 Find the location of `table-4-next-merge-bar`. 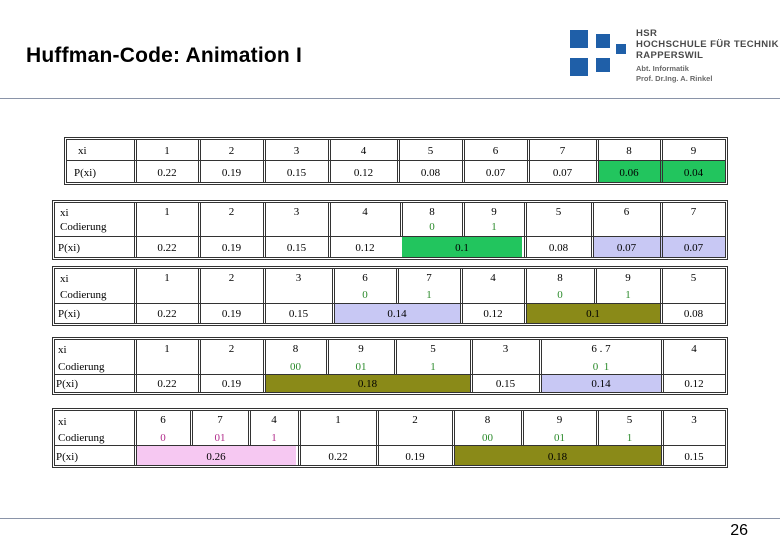

table-4-next-merge-bar is located at coordinates (601, 383).